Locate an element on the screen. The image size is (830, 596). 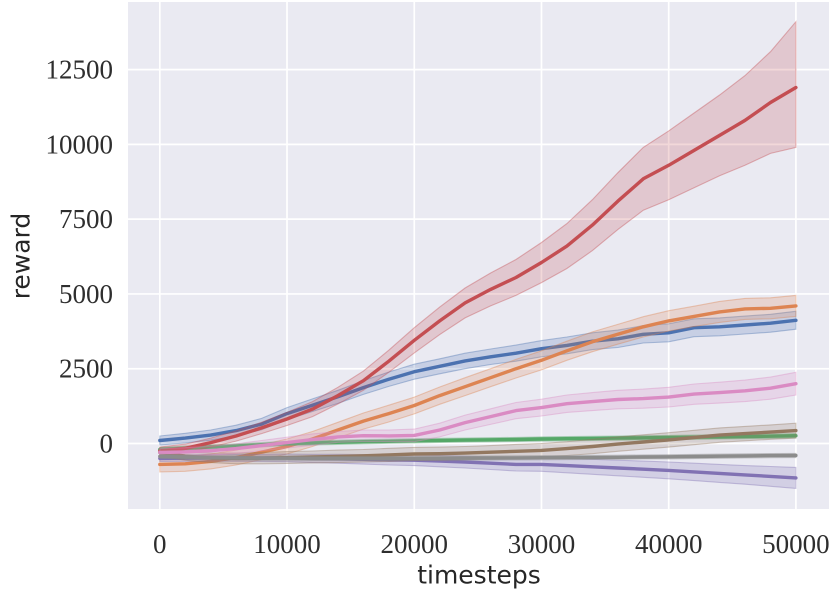
y-tick-label: 2500 is located at coordinates (86, 369).